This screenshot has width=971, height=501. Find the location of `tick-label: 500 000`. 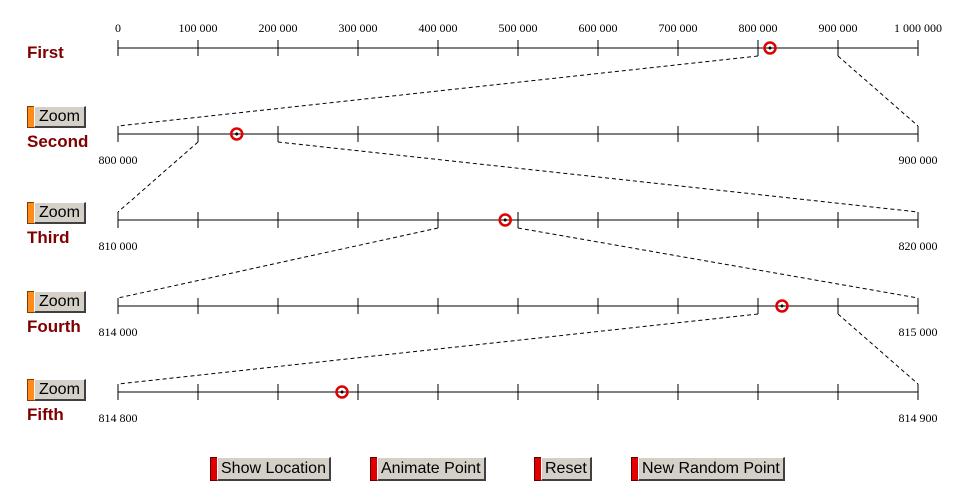

tick-label: 500 000 is located at coordinates (518, 28).